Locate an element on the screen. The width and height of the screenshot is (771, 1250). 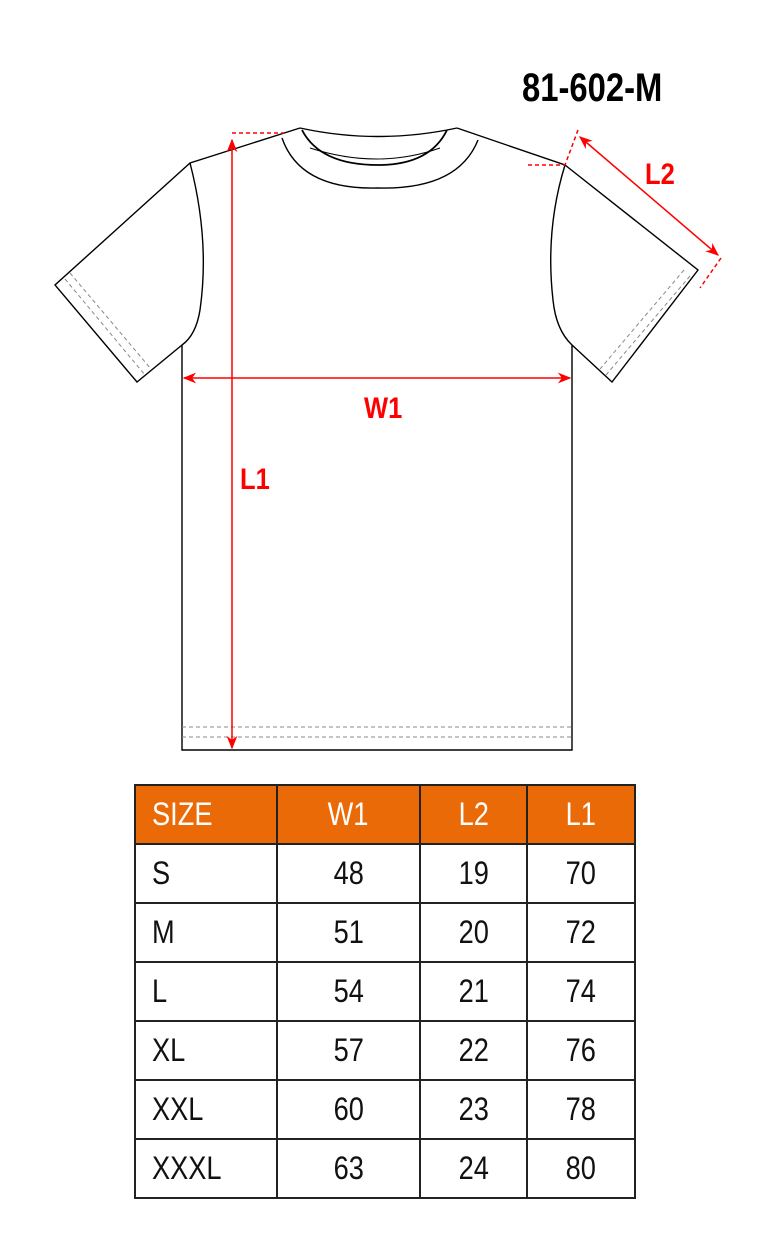
collar-outer is located at coordinates (380, 163).